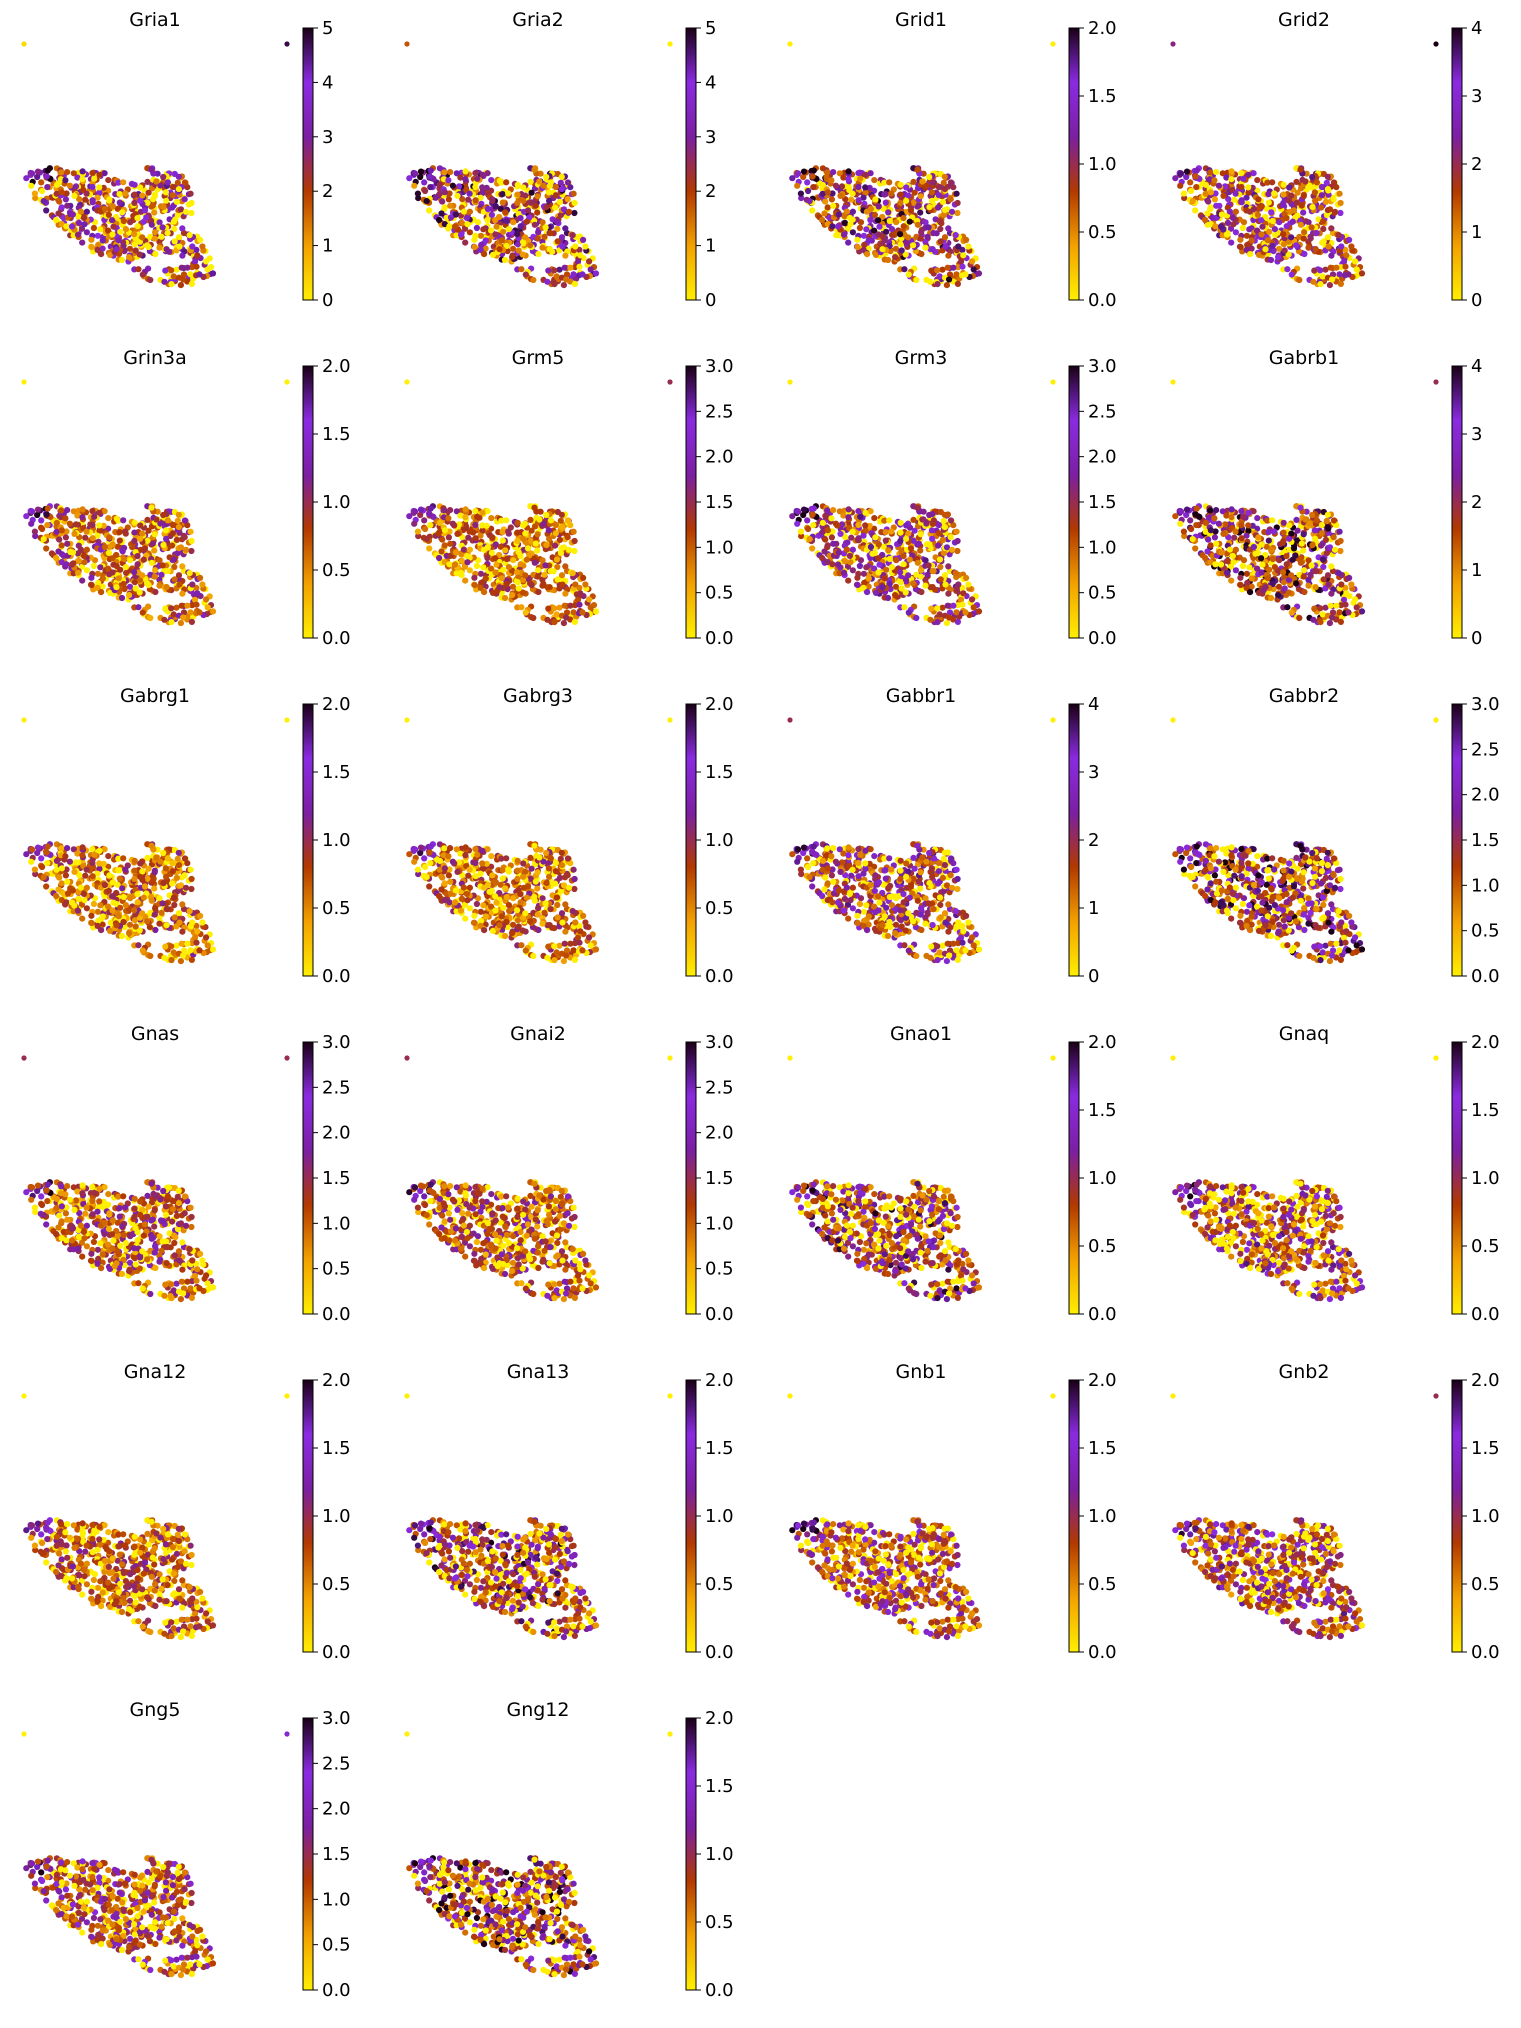 This screenshot has height=2028, width=1521. What do you see at coordinates (710, 82) in the screenshot?
I see `colorbar-tick-label: 4` at bounding box center [710, 82].